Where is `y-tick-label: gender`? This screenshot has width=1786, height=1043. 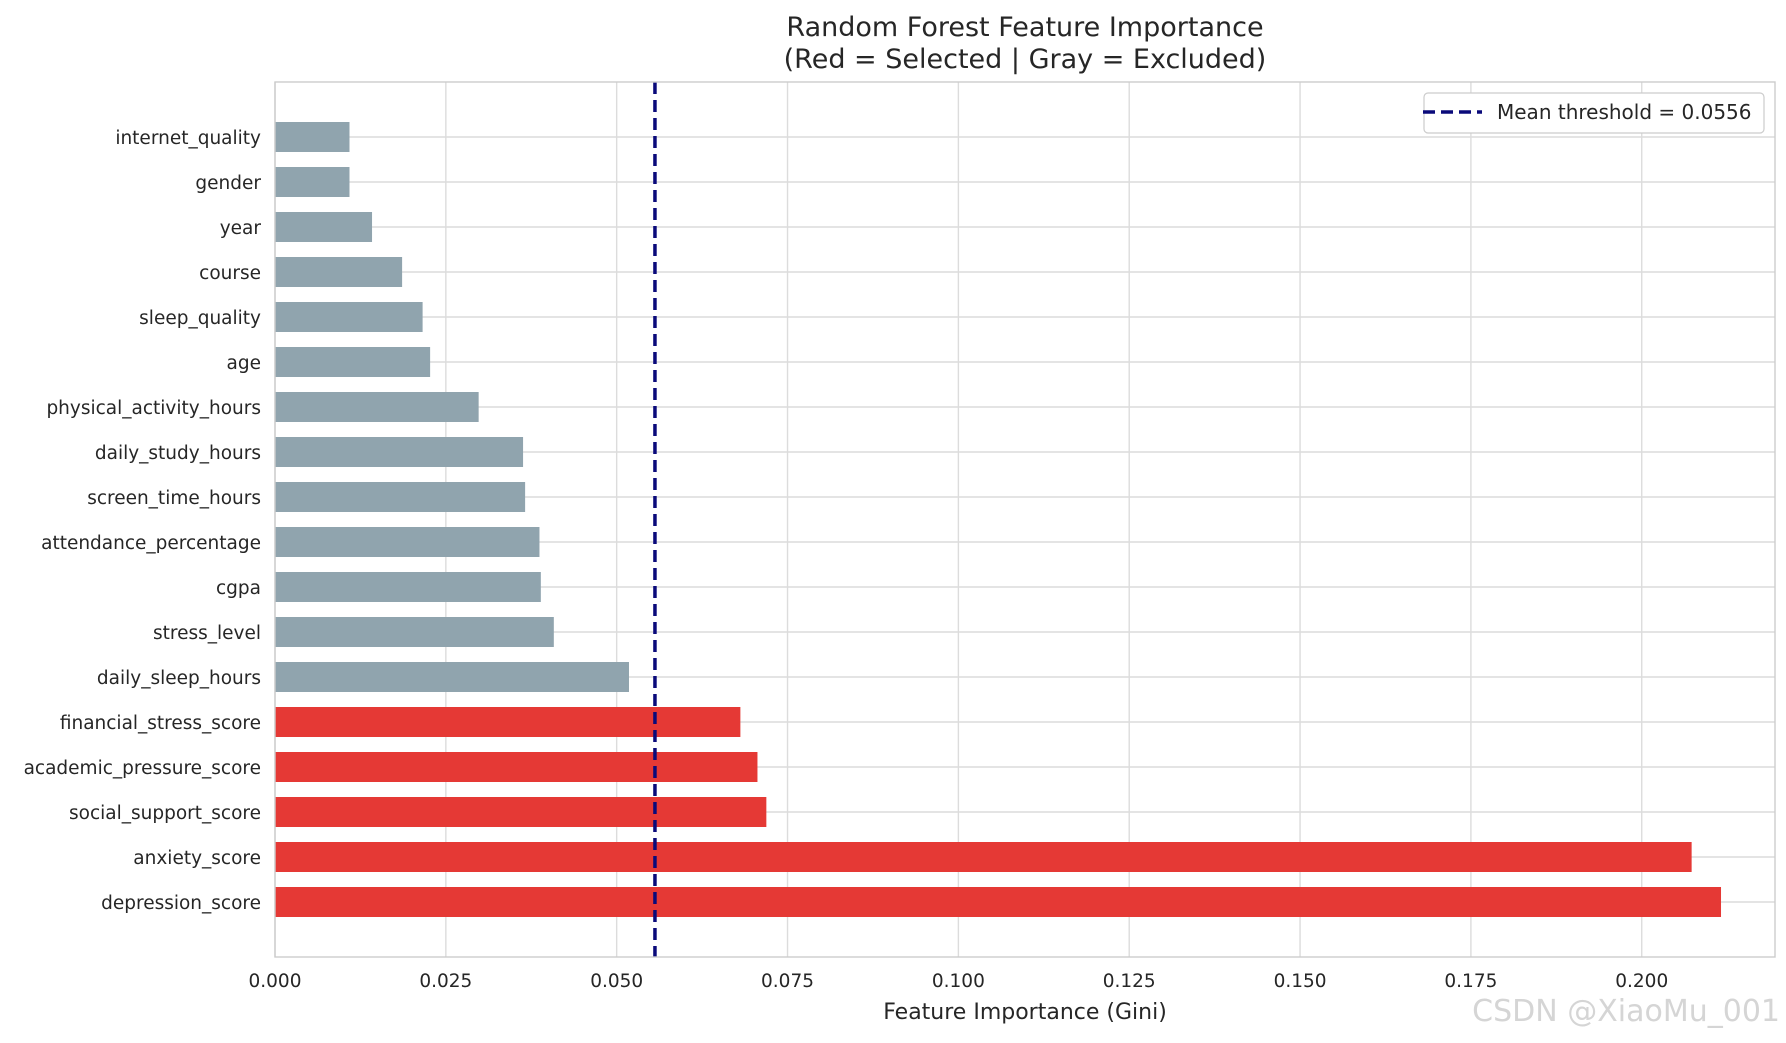 y-tick-label: gender is located at coordinates (228, 183).